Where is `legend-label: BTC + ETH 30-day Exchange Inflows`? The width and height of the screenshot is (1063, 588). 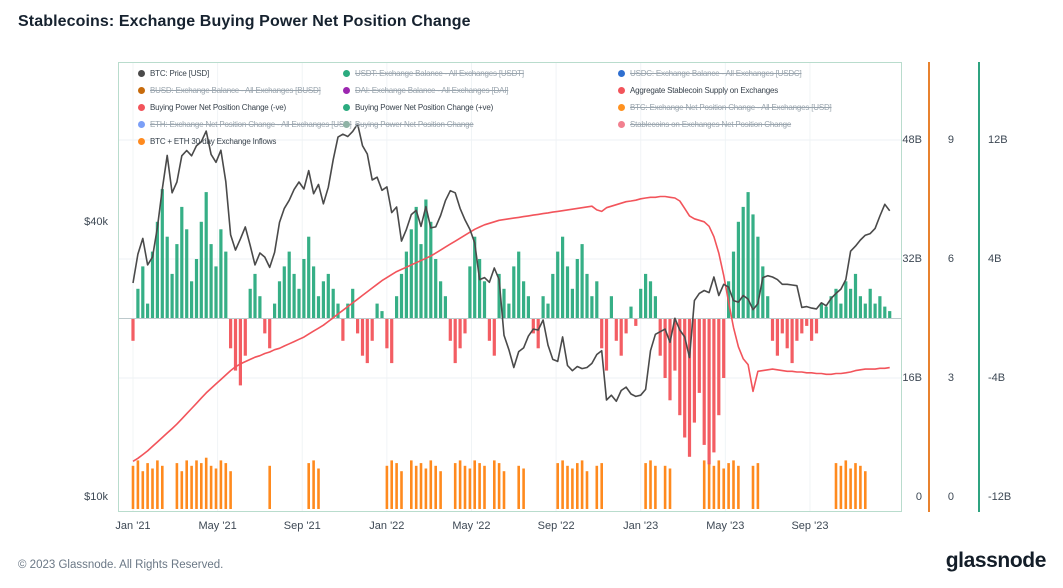 legend-label: BTC + ETH 30-day Exchange Inflows is located at coordinates (213, 141).